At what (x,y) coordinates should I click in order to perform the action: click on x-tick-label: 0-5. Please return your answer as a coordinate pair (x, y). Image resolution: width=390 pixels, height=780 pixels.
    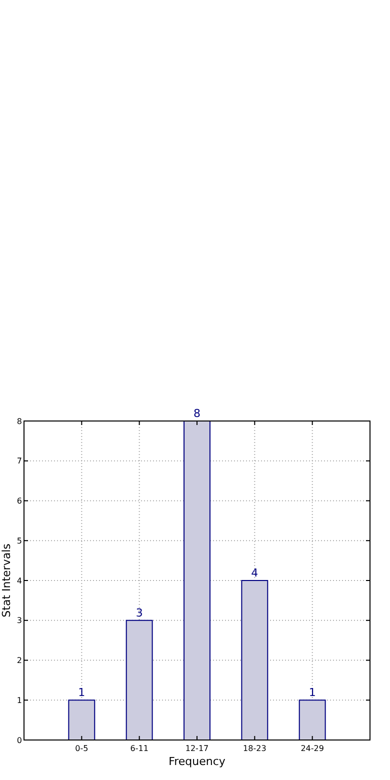
    Looking at the image, I should click on (81, 748).